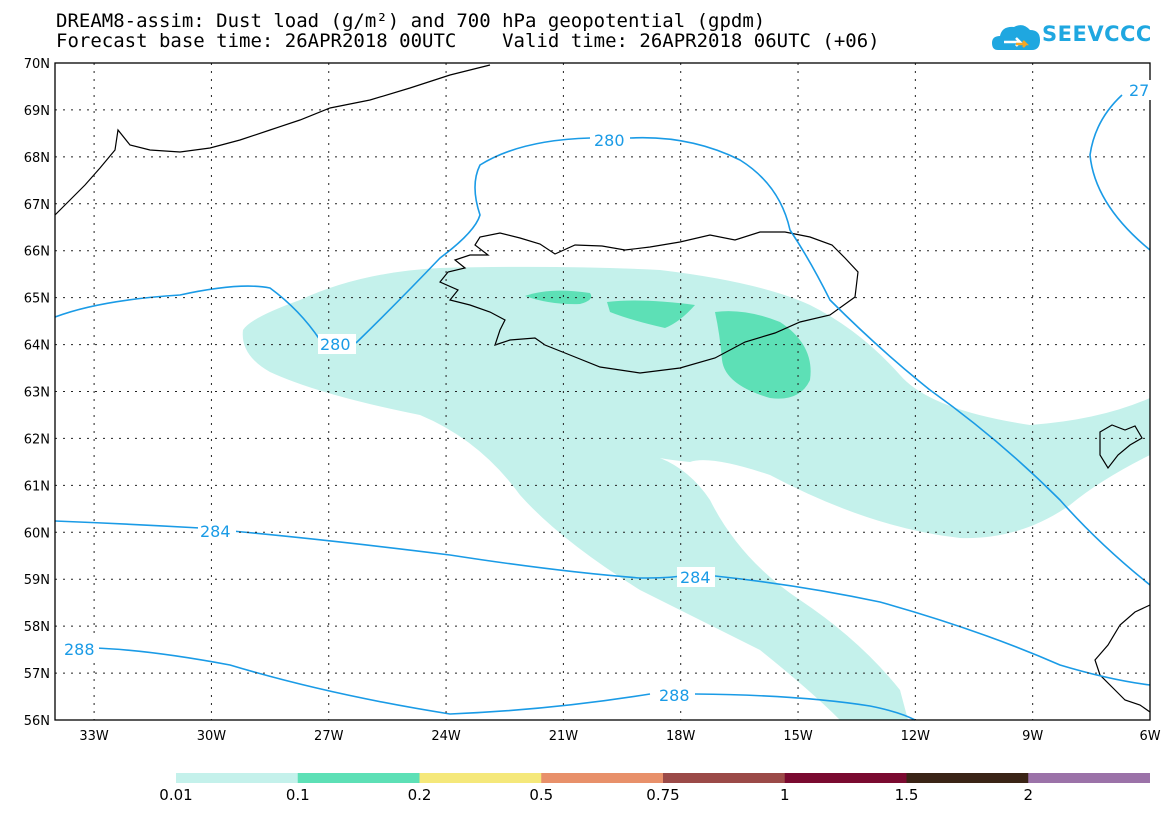  What do you see at coordinates (37, 486) in the screenshot?
I see `lat-tick-label: 61N` at bounding box center [37, 486].